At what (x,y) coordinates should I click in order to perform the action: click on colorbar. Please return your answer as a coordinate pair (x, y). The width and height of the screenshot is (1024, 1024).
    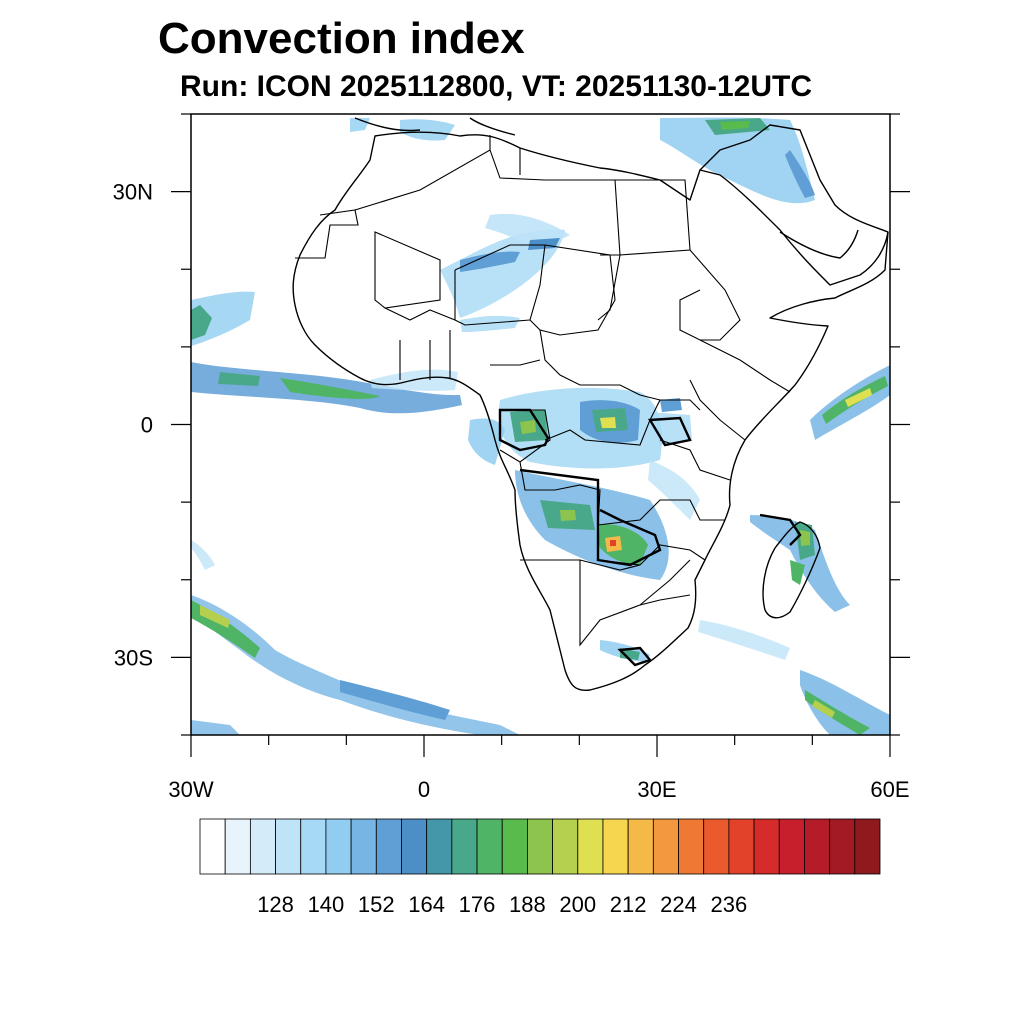
    Looking at the image, I should click on (540, 846).